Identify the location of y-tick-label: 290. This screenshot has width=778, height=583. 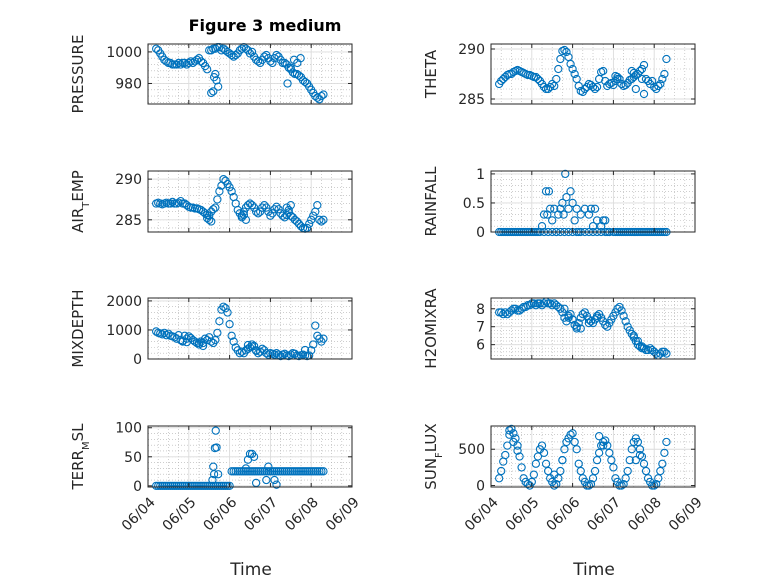
(128, 180).